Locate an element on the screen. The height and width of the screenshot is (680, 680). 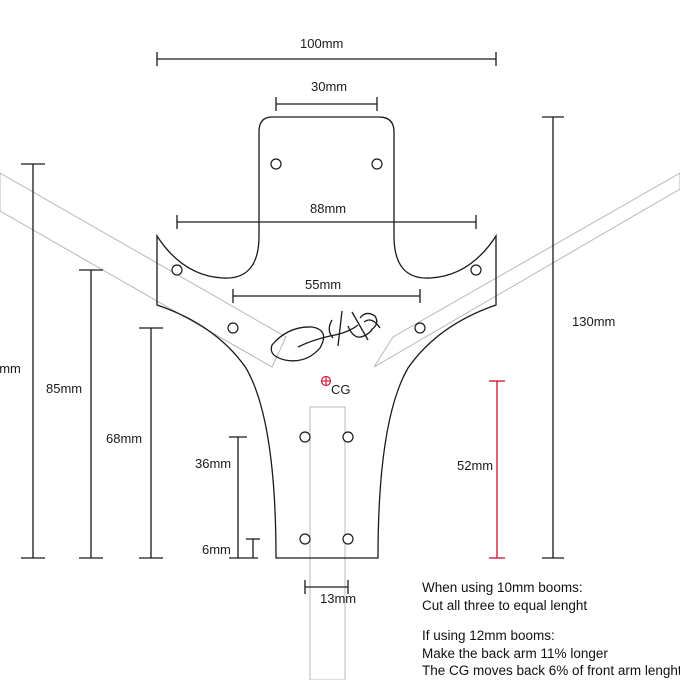
left-boom is located at coordinates (143, 270).